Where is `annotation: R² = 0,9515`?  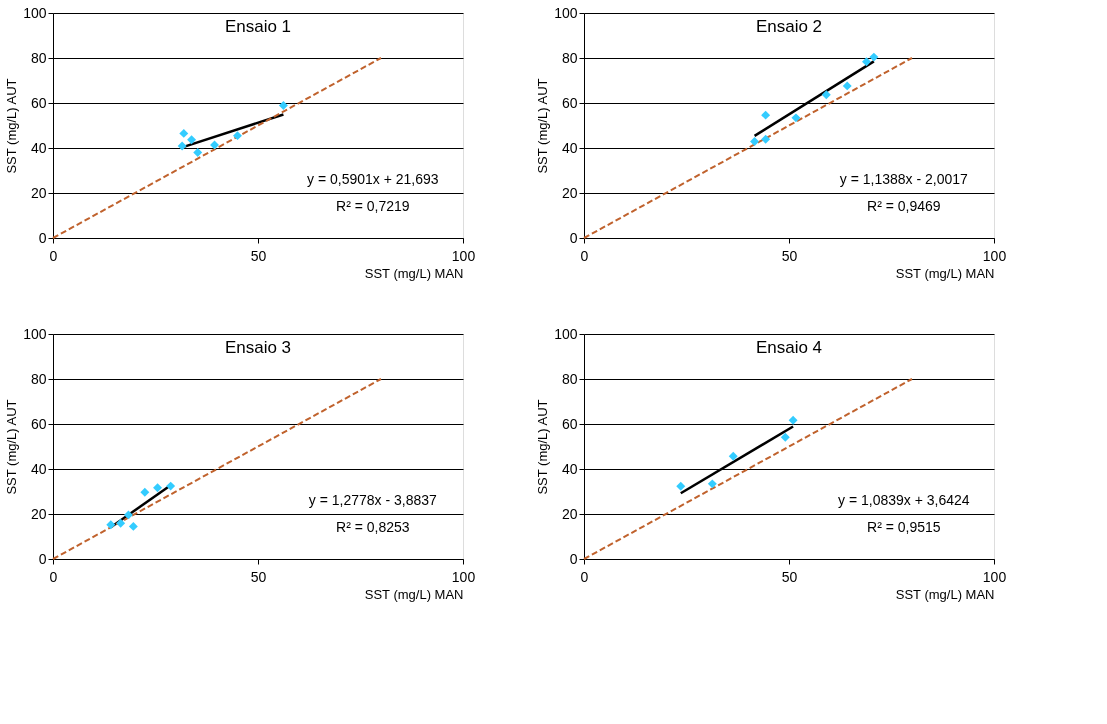
annotation: R² = 0,9515 is located at coordinates (904, 526).